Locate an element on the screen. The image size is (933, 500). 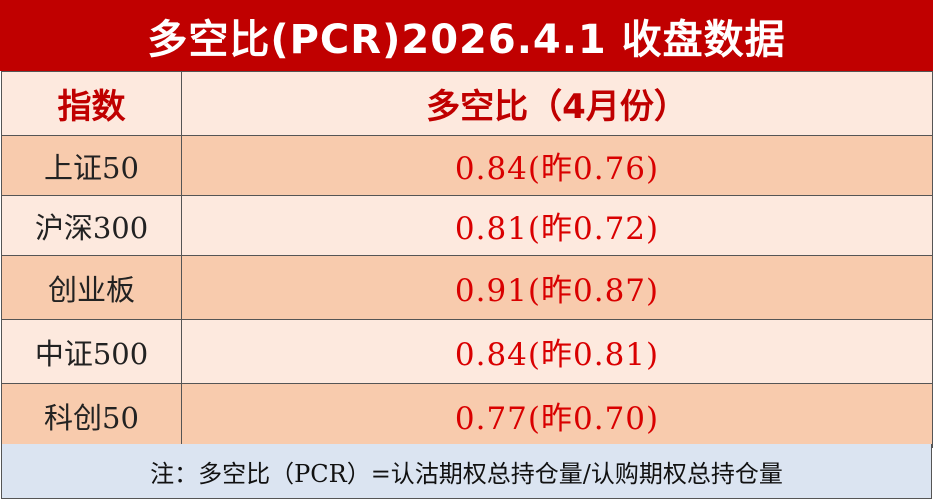
ratio-value-cell: 0.77(昨0.70) is located at coordinates (557, 415).